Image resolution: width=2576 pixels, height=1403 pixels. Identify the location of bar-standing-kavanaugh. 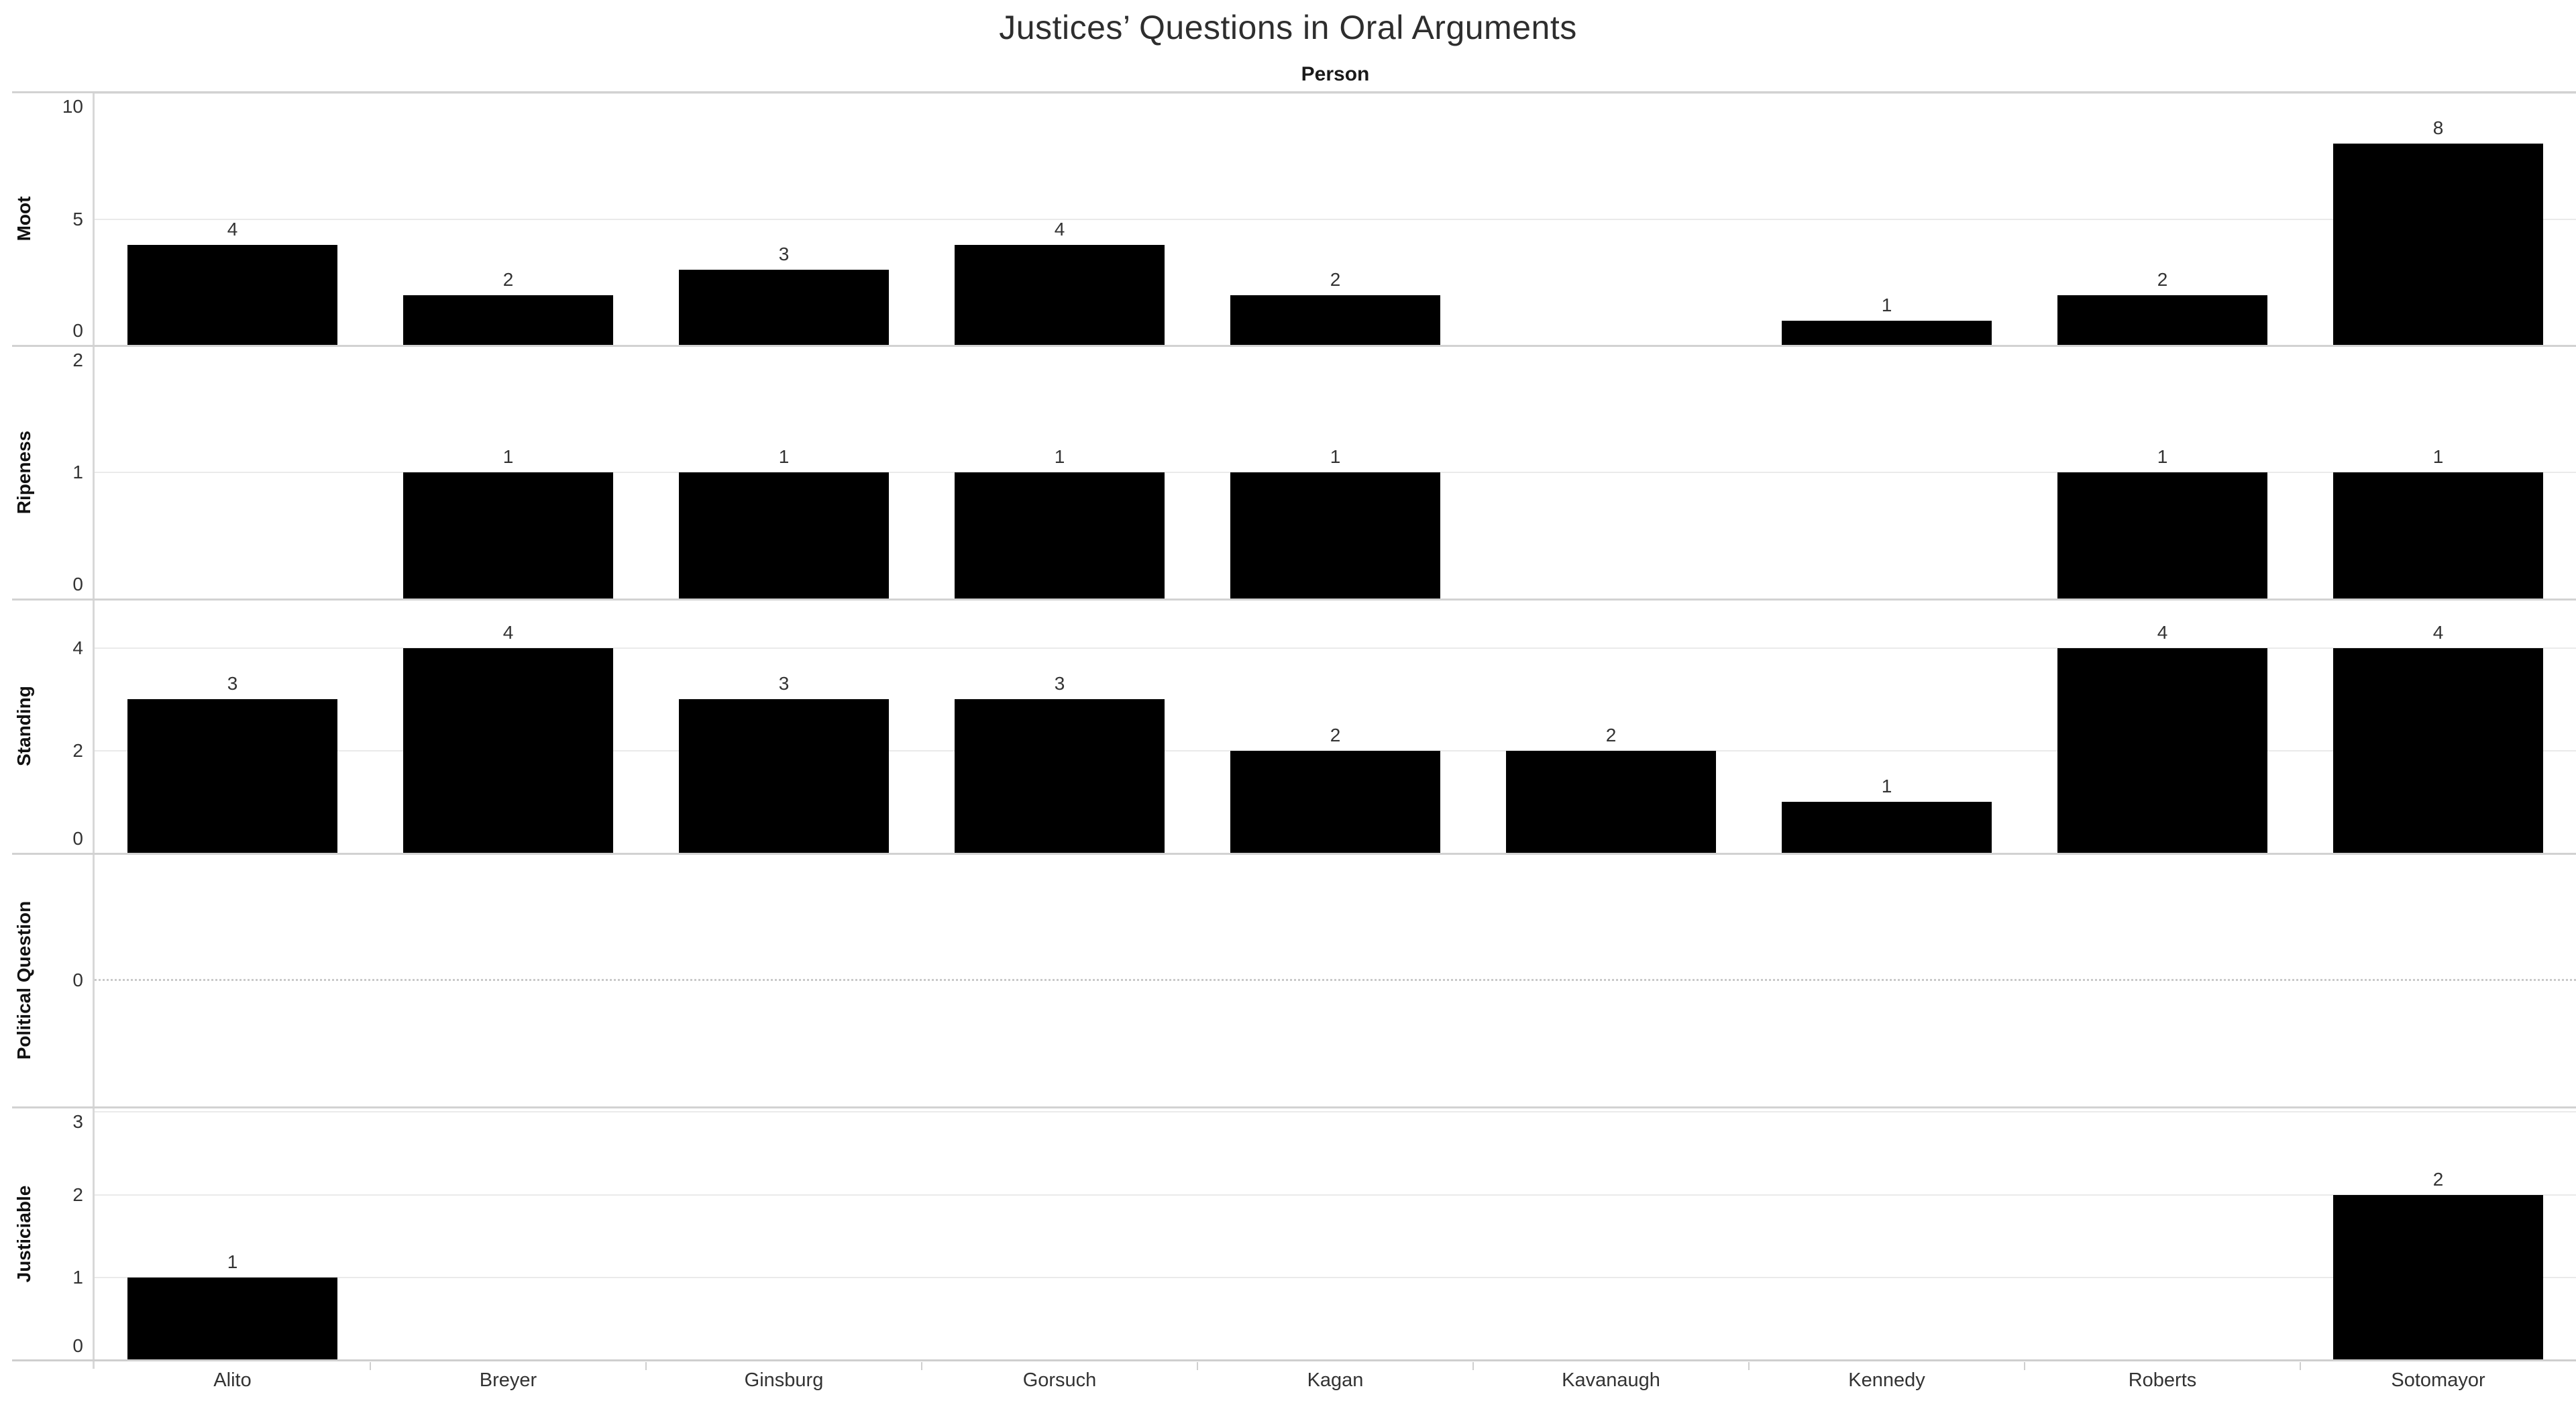
(1611, 802).